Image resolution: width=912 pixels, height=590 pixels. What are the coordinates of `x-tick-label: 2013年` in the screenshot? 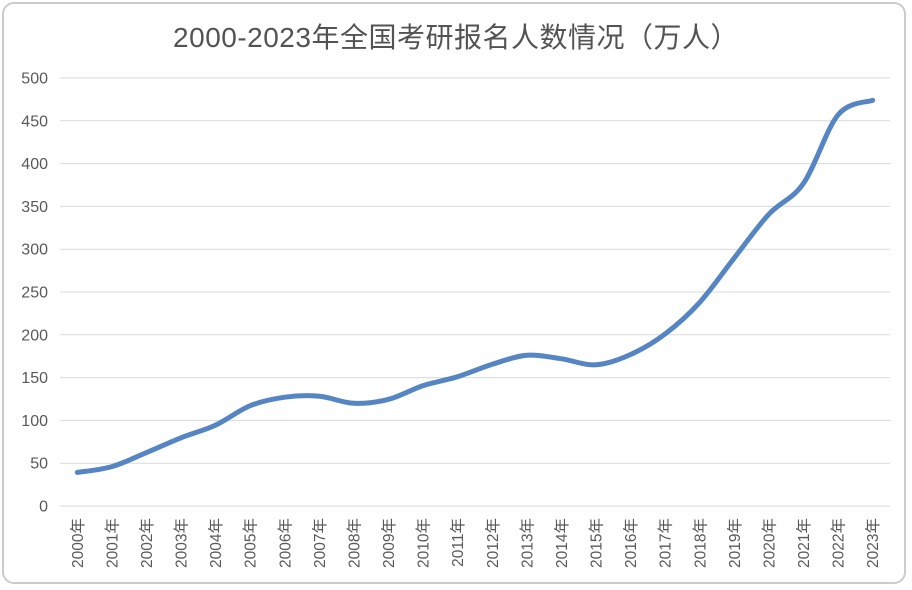 It's located at (527, 543).